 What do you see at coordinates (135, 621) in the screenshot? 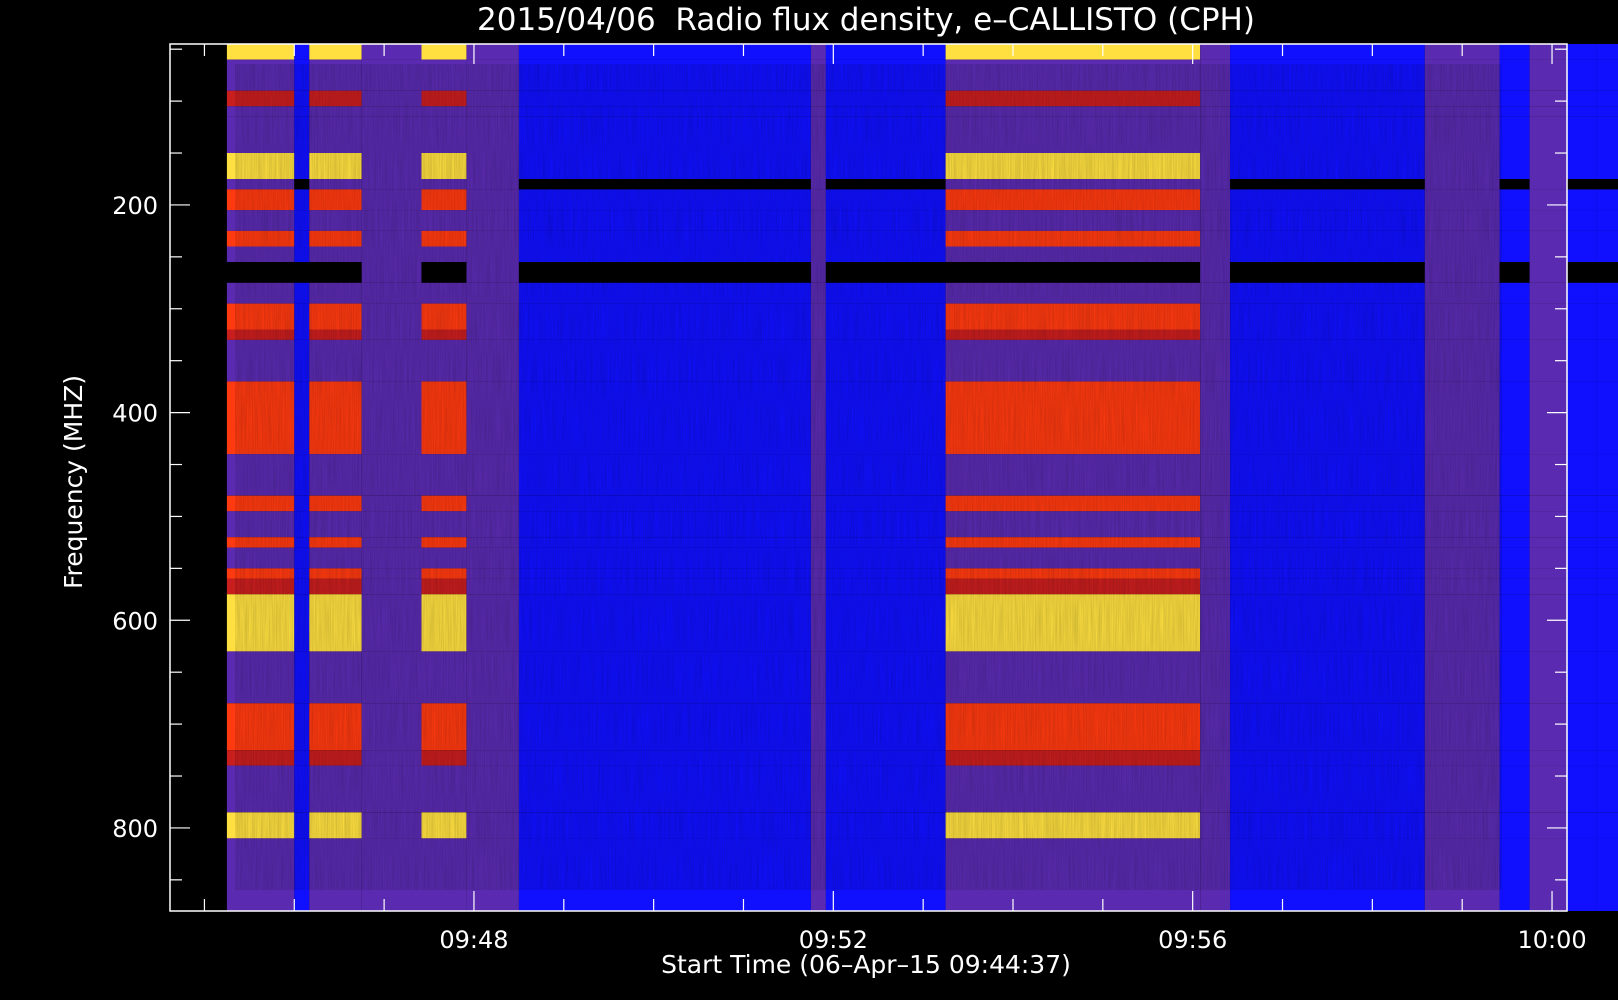
I see `y-tick-label: 600` at bounding box center [135, 621].